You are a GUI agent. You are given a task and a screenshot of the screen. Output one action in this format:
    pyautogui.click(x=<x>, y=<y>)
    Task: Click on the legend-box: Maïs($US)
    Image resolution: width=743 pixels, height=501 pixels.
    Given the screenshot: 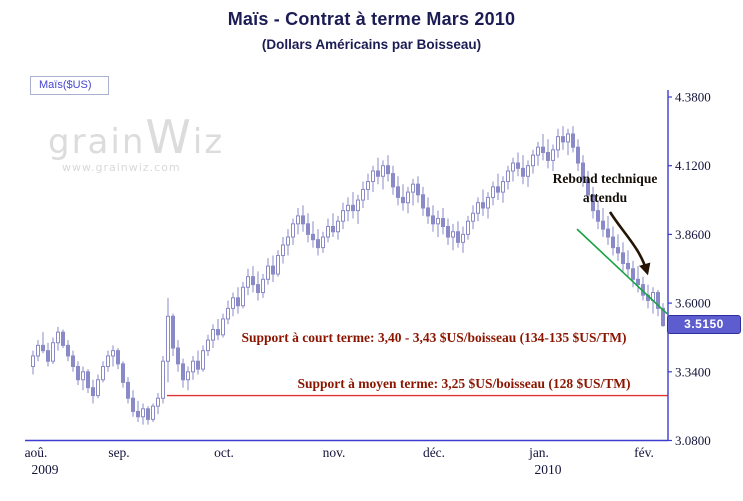 What is the action you would take?
    pyautogui.click(x=69, y=85)
    